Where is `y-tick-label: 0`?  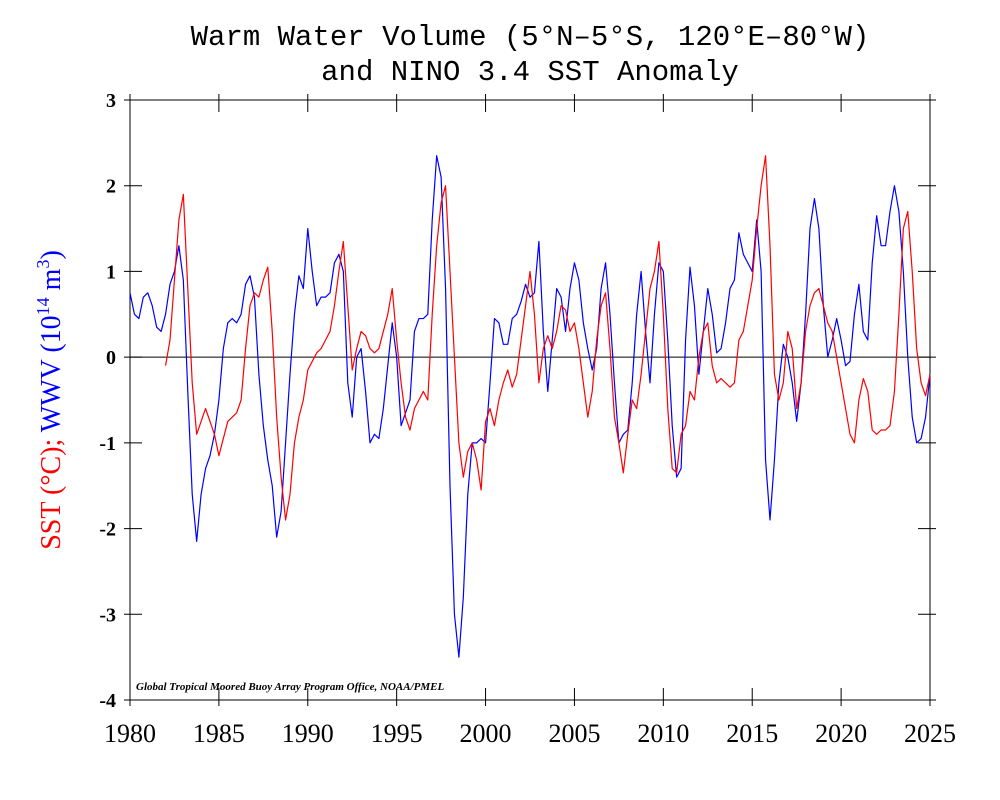
y-tick-label: 0 is located at coordinates (111, 358).